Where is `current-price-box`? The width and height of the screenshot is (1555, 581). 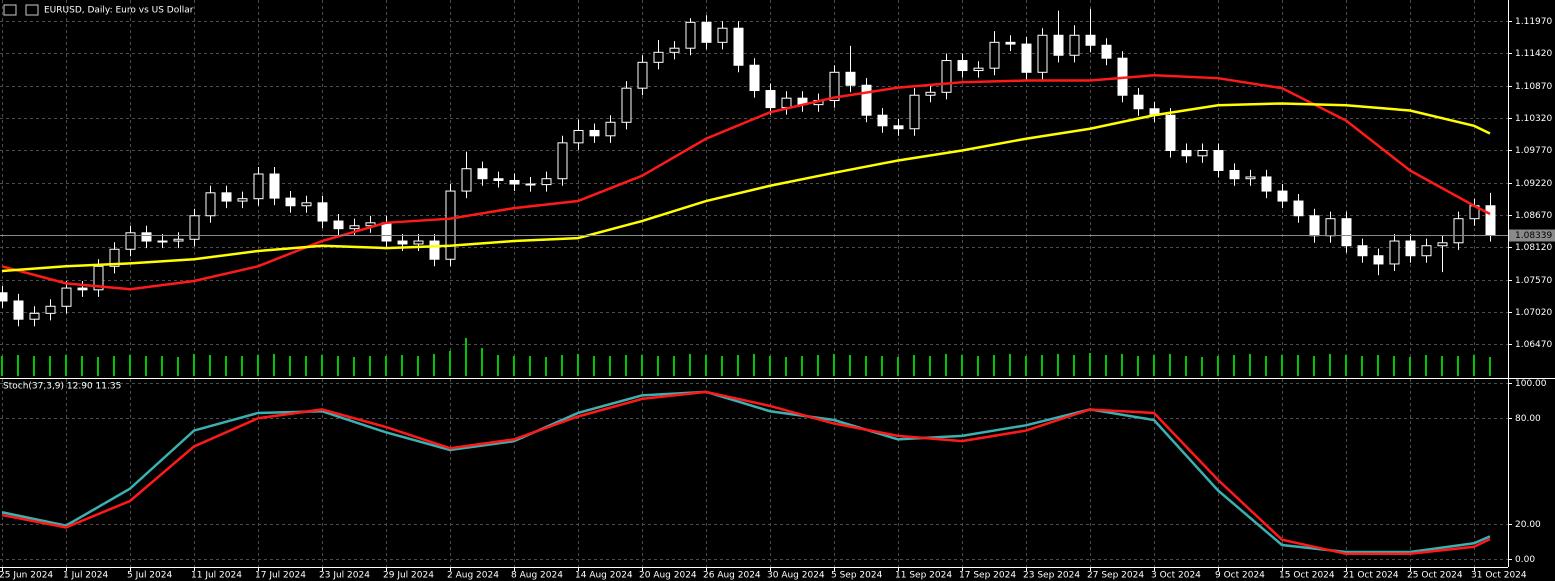
current-price-box is located at coordinates (1532, 235).